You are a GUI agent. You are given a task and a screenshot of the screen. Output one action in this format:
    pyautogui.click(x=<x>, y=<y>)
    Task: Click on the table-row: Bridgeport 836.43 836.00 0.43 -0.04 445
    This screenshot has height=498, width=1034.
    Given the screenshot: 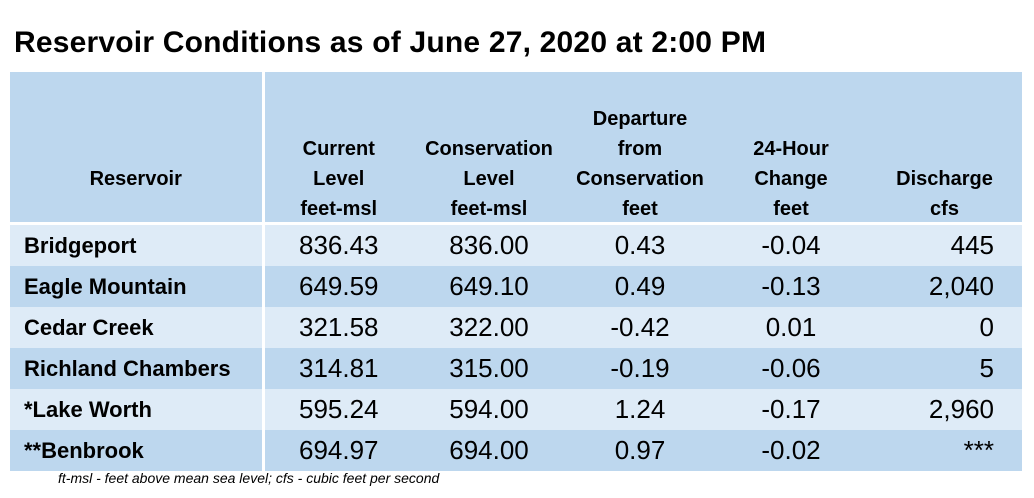 What is the action you would take?
    pyautogui.click(x=516, y=244)
    